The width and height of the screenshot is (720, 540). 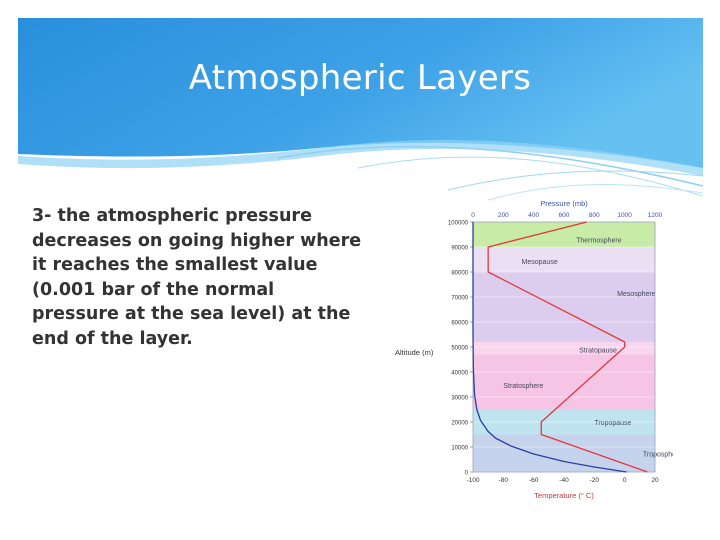 I want to click on layer-label: Stratosphere, so click(x=523, y=386).